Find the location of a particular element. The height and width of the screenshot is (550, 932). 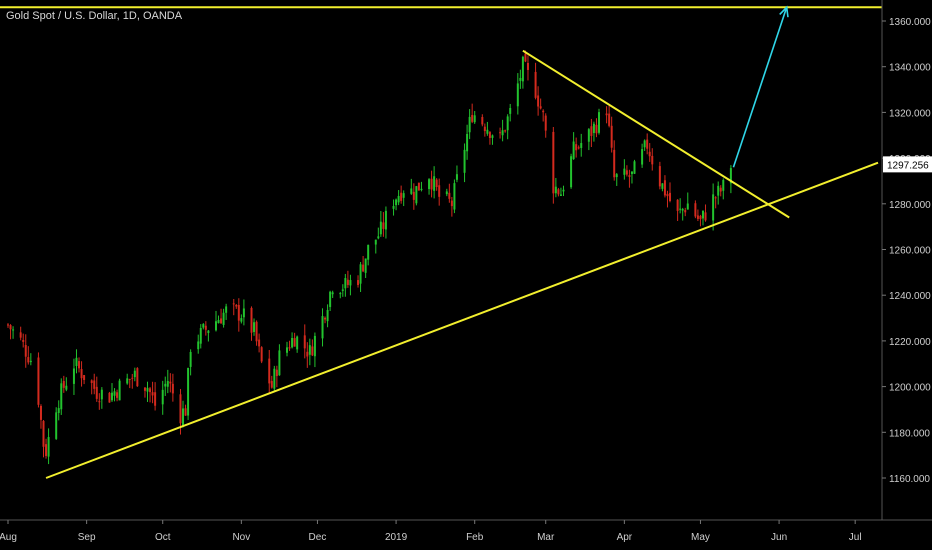

price-tick-label: 1220.000 is located at coordinates (910, 342).